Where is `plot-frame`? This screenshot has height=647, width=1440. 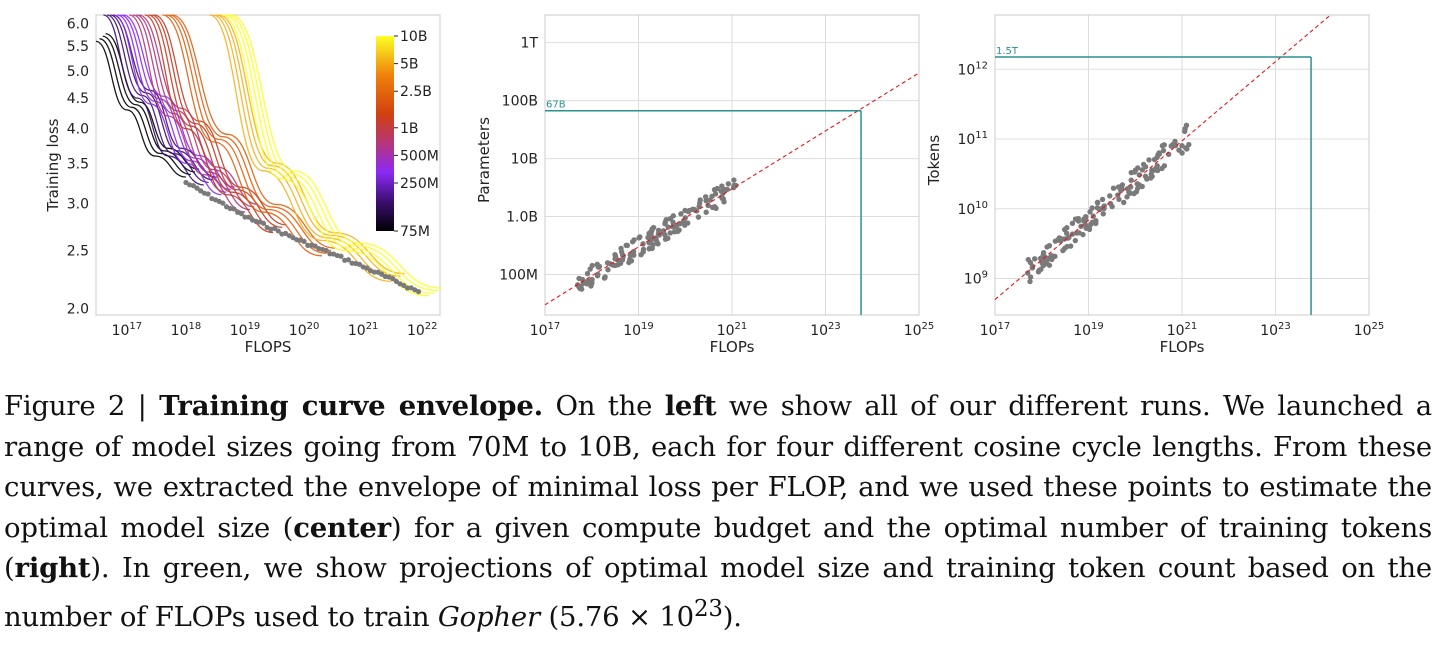 plot-frame is located at coordinates (268, 165).